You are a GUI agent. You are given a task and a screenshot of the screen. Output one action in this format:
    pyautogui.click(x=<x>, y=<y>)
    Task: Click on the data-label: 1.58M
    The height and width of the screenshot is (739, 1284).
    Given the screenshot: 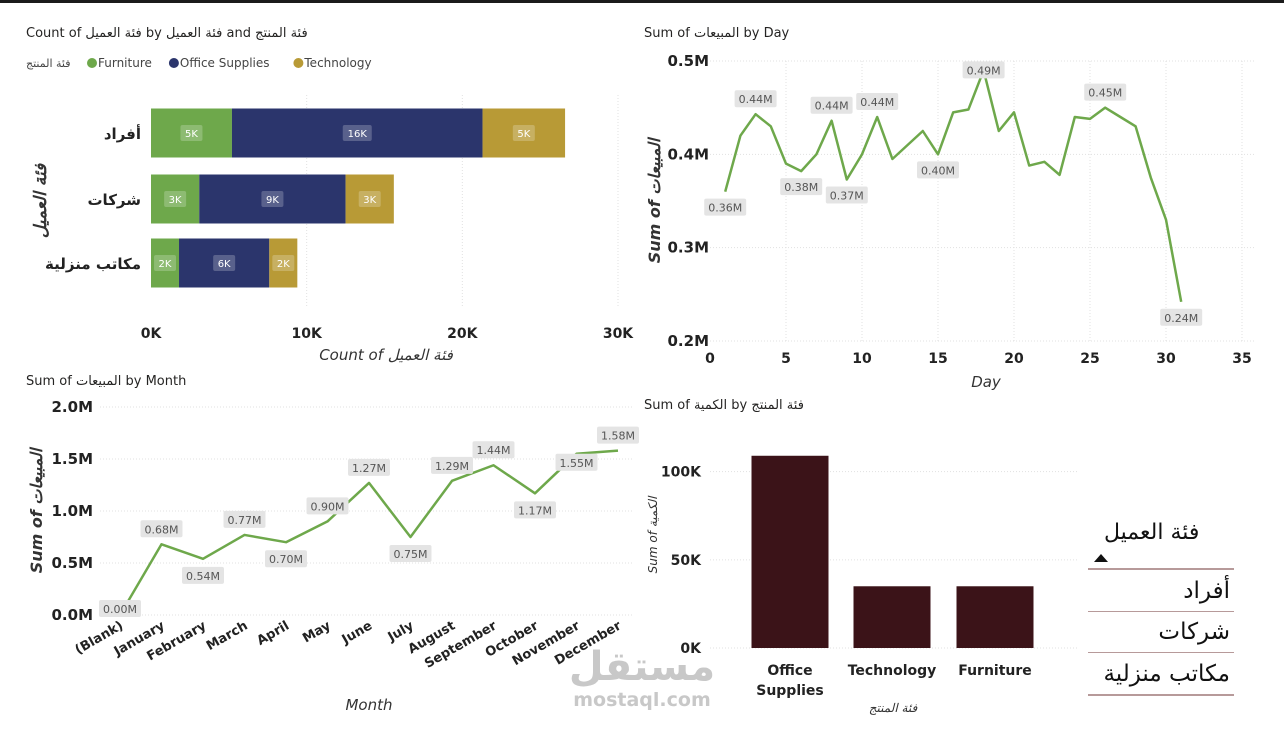 What is the action you would take?
    pyautogui.click(x=618, y=436)
    